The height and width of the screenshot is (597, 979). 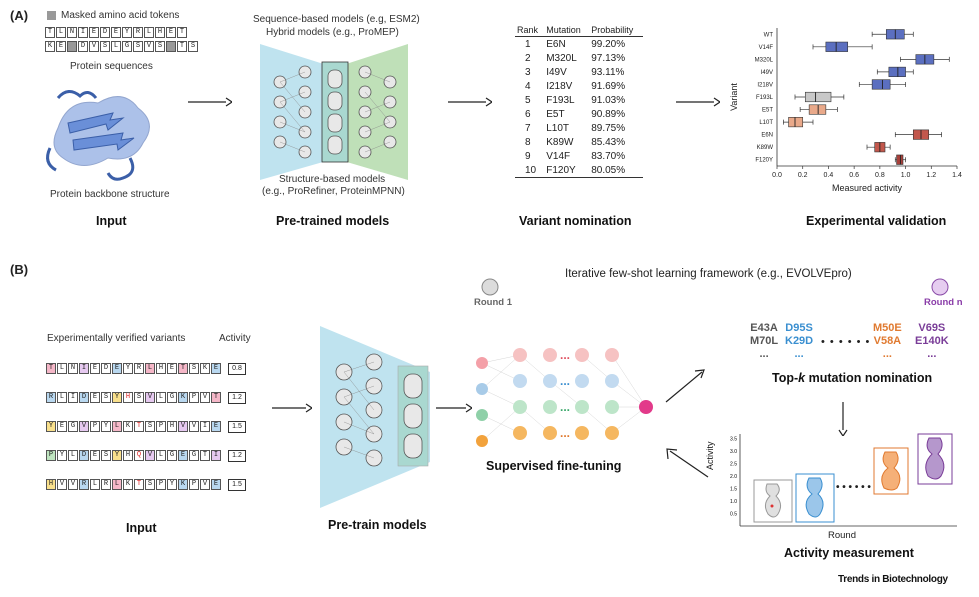 What do you see at coordinates (766, 48) in the screenshot?
I see `y-tick-label: V14F` at bounding box center [766, 48].